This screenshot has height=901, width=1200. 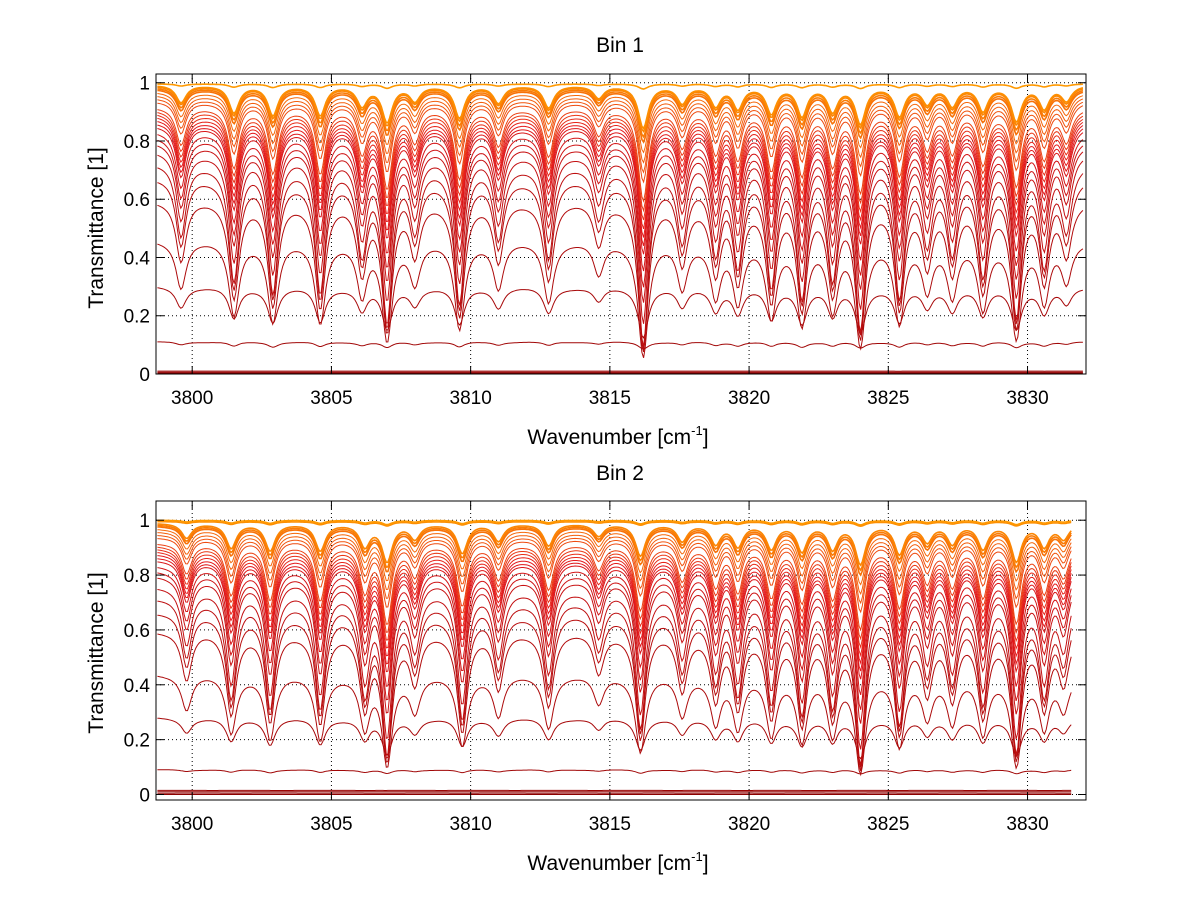 What do you see at coordinates (617, 436) in the screenshot?
I see `bin-1-x-axis-label: Wavenumber [cm-1]` at bounding box center [617, 436].